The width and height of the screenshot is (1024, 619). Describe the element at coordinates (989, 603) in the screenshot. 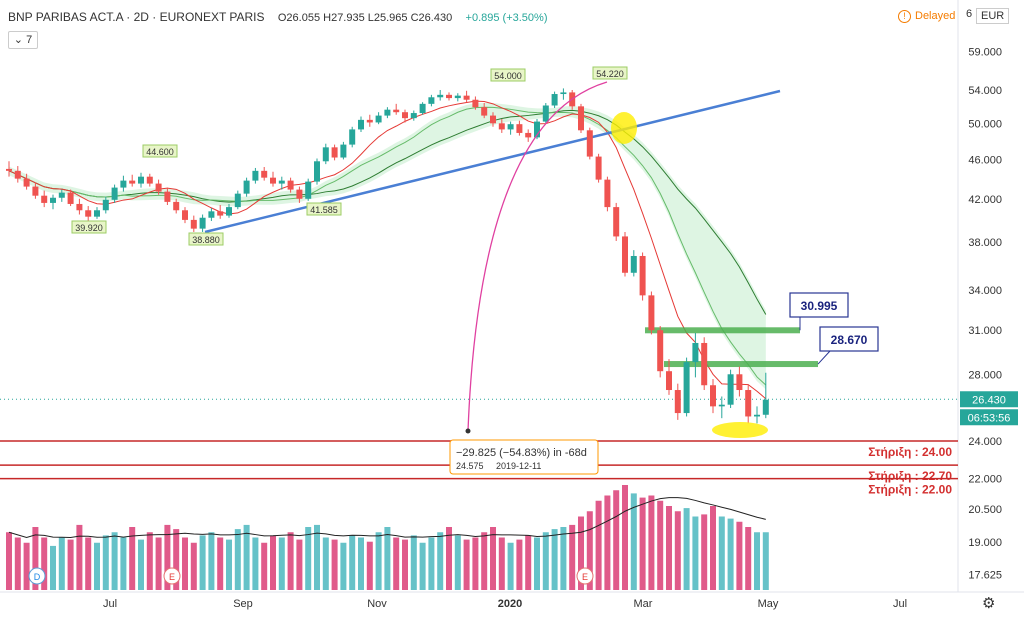

I see `gear-icon: ⚙` at that location.